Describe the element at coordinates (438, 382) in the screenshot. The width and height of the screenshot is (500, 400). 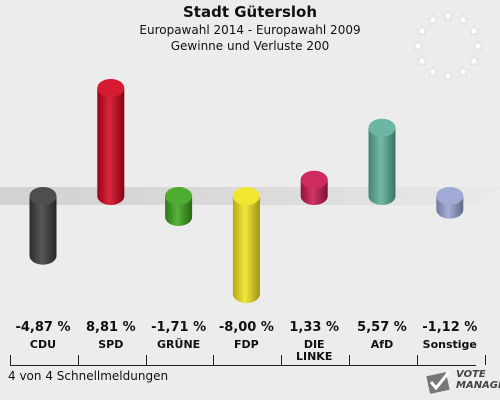
I see `vote-manager-logo-icon` at that location.